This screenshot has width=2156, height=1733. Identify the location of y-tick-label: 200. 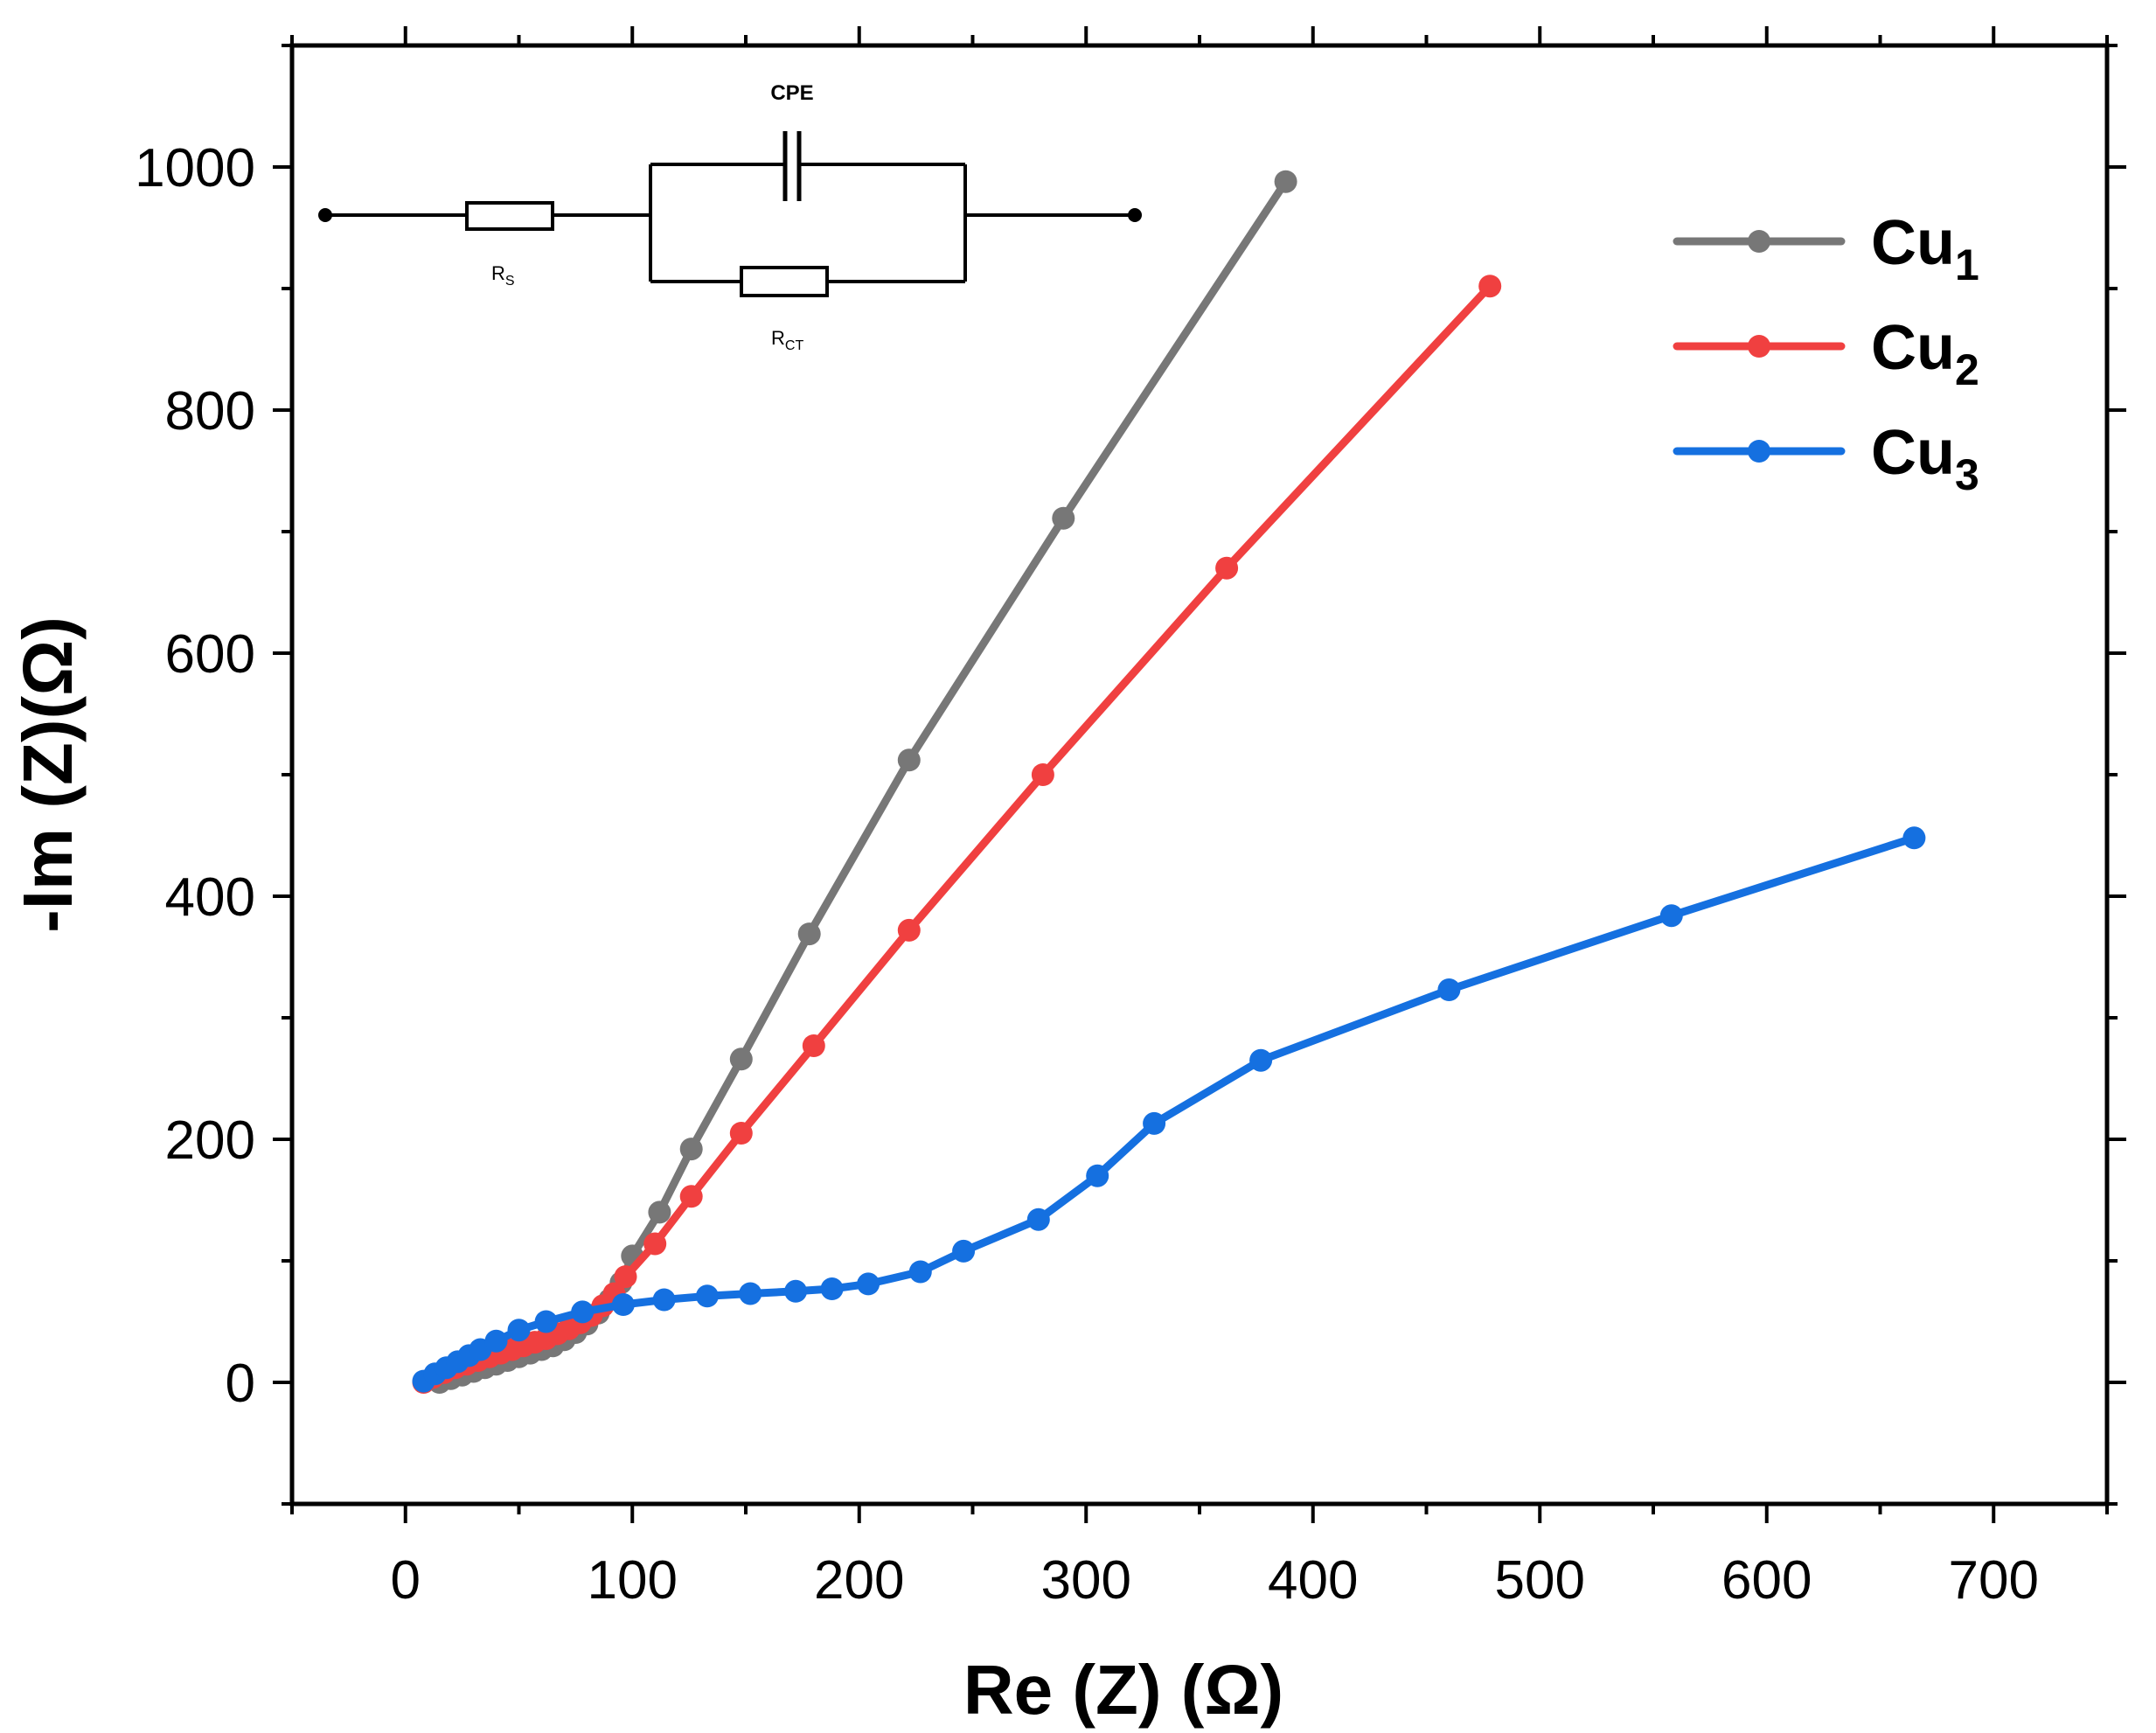
(210, 1141).